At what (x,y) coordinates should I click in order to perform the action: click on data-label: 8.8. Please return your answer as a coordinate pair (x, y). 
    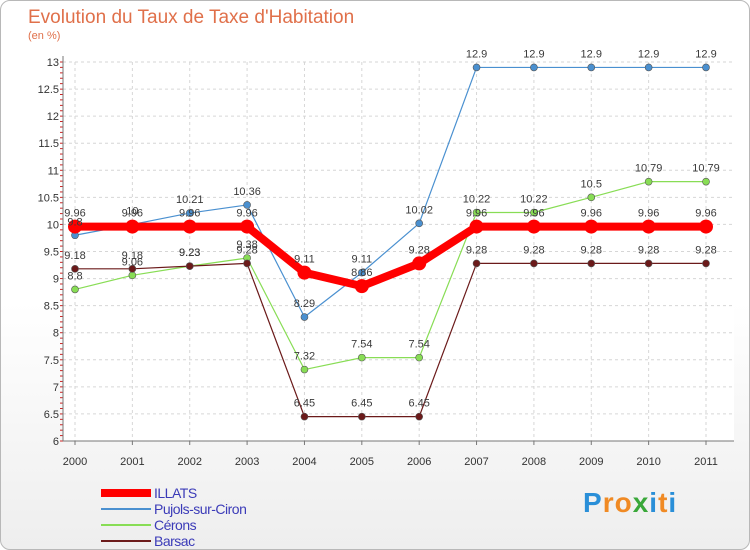
    Looking at the image, I should click on (74, 276).